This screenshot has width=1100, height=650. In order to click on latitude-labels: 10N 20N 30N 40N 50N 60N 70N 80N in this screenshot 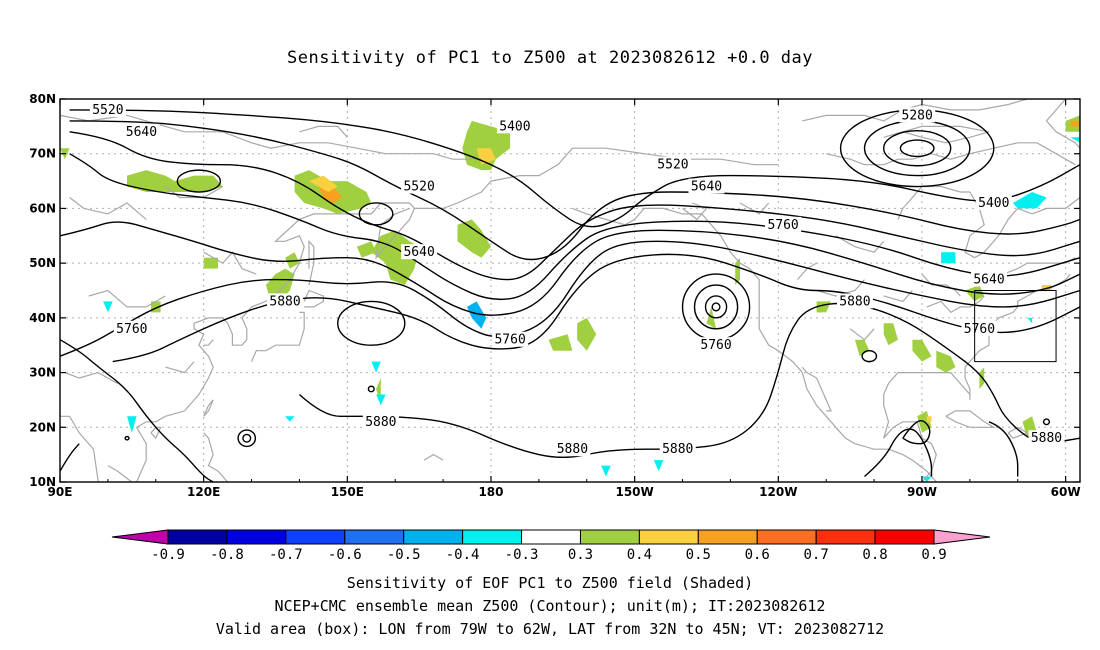, I will do `click(42, 290)`.